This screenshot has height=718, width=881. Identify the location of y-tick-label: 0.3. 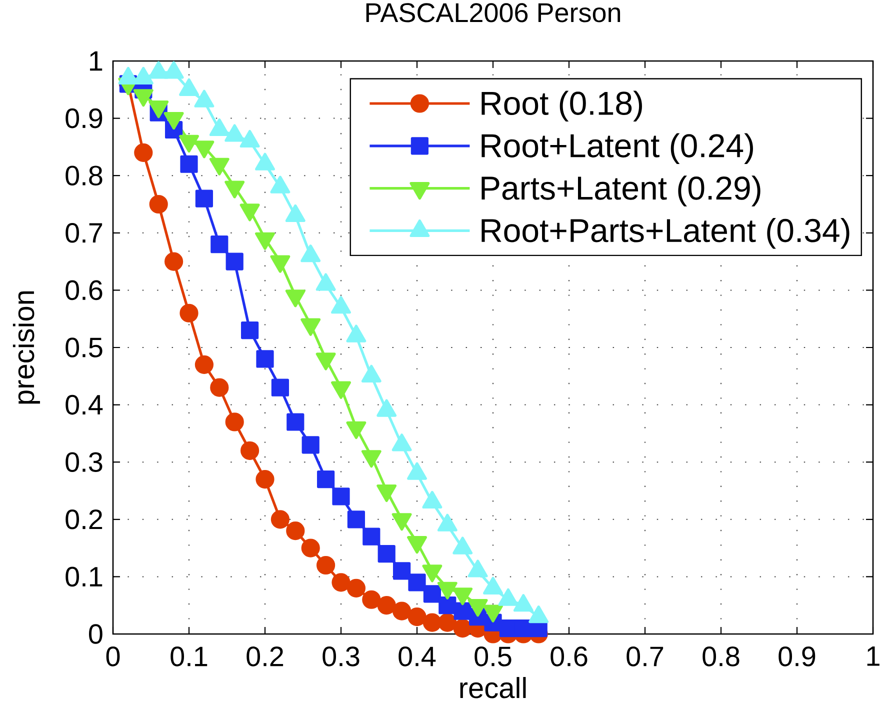
(84, 462).